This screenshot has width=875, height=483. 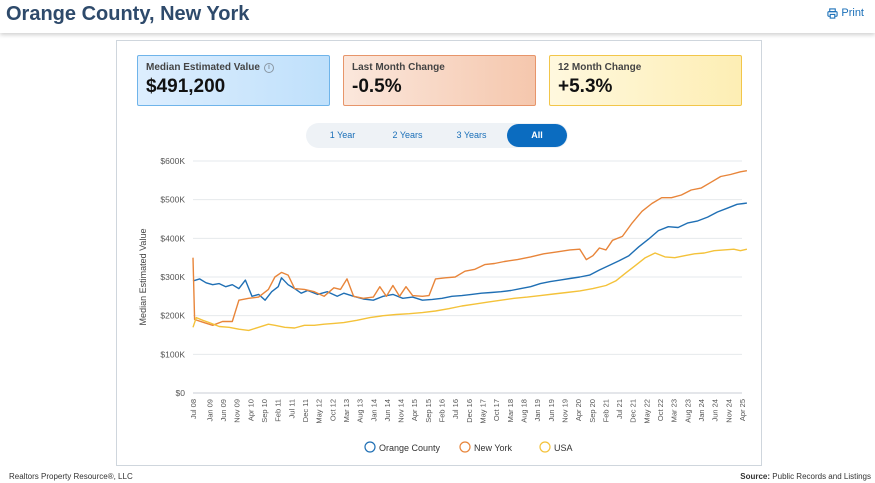 I want to click on footer-credit: Realtors Property Resource®, LLC, so click(x=71, y=476).